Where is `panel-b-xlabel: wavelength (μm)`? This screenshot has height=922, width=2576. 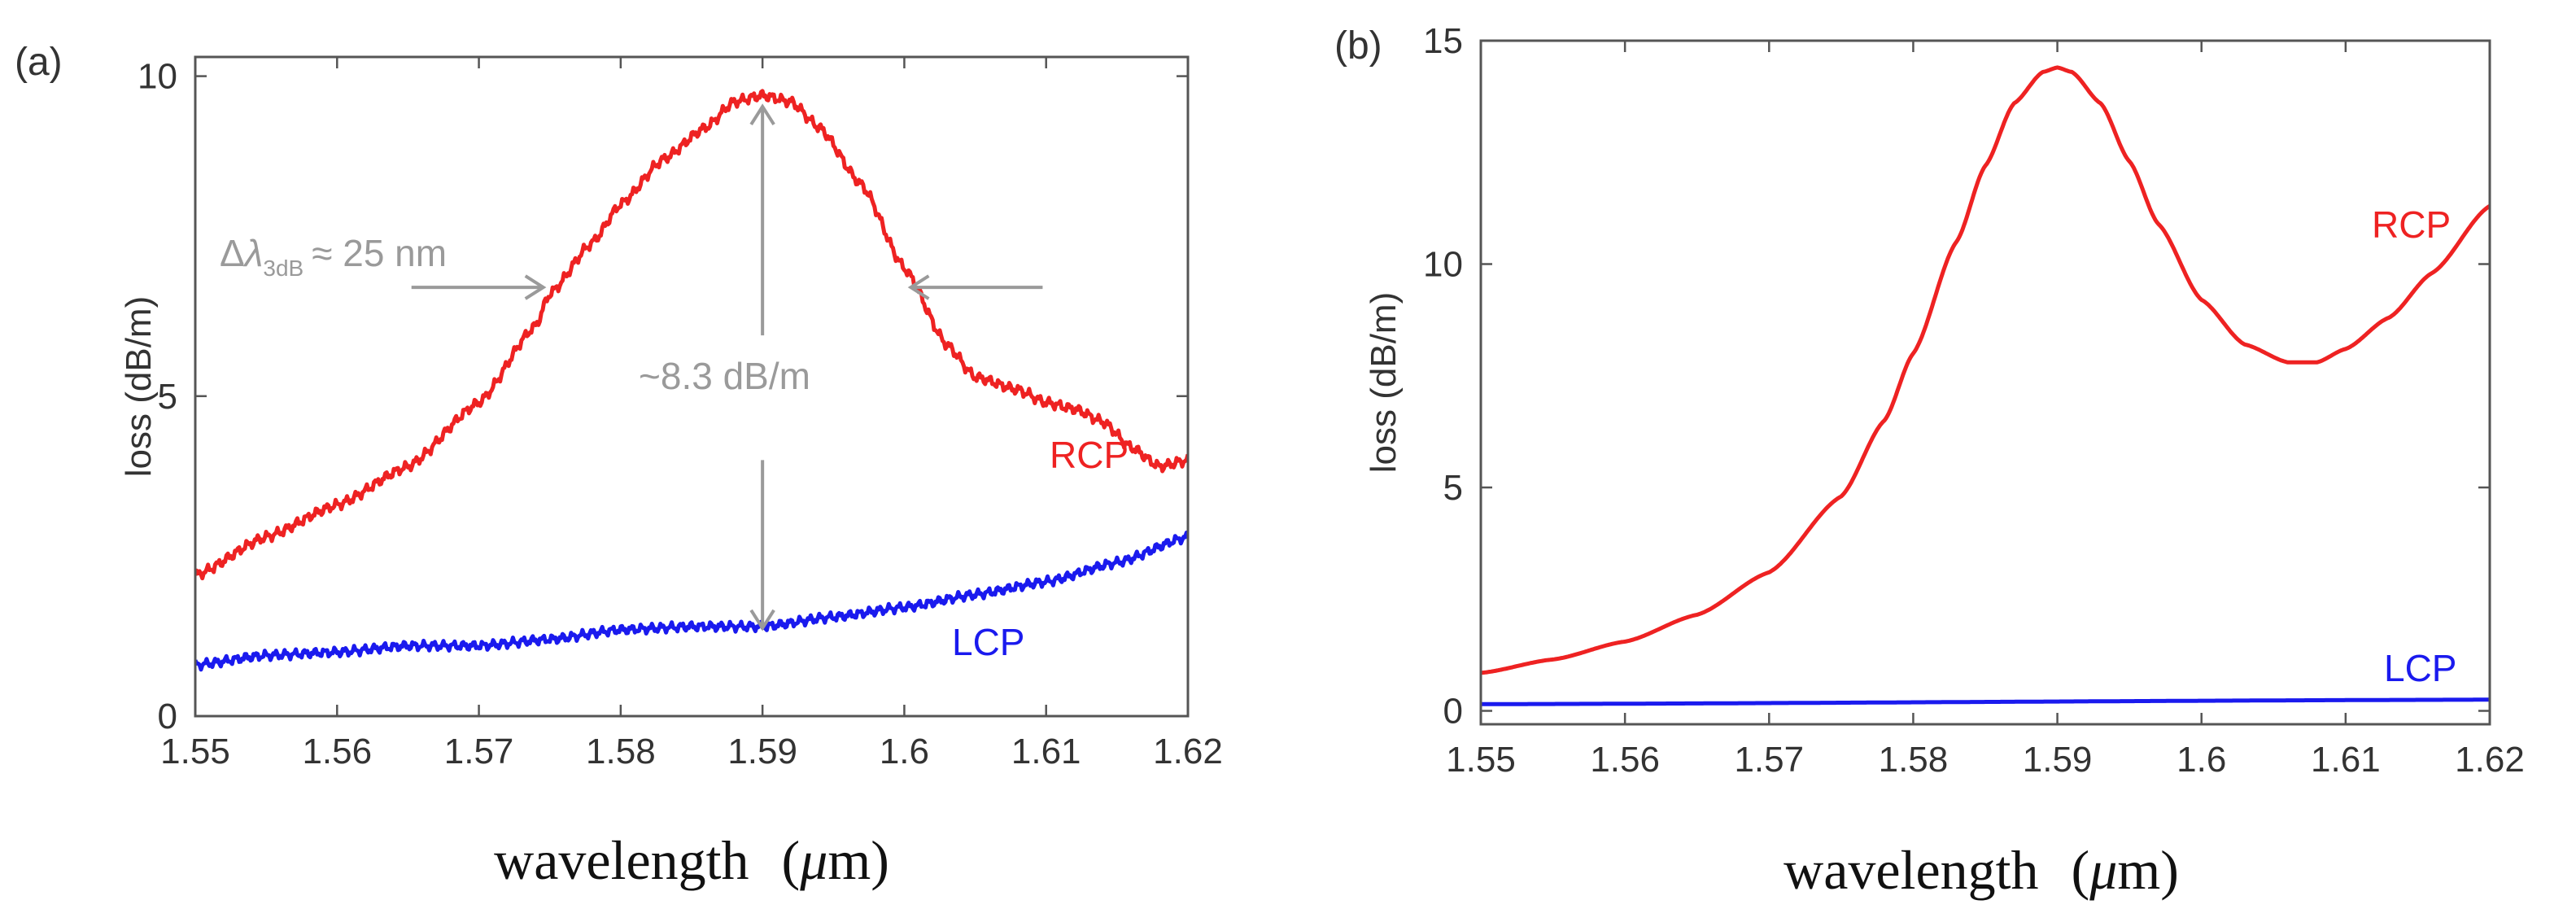
panel-b-xlabel: wavelength (μm) is located at coordinates (1981, 870).